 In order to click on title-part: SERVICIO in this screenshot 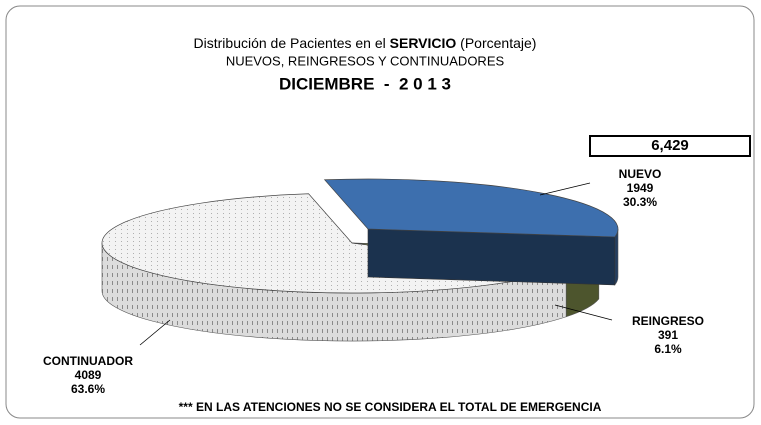, I will do `click(423, 43)`.